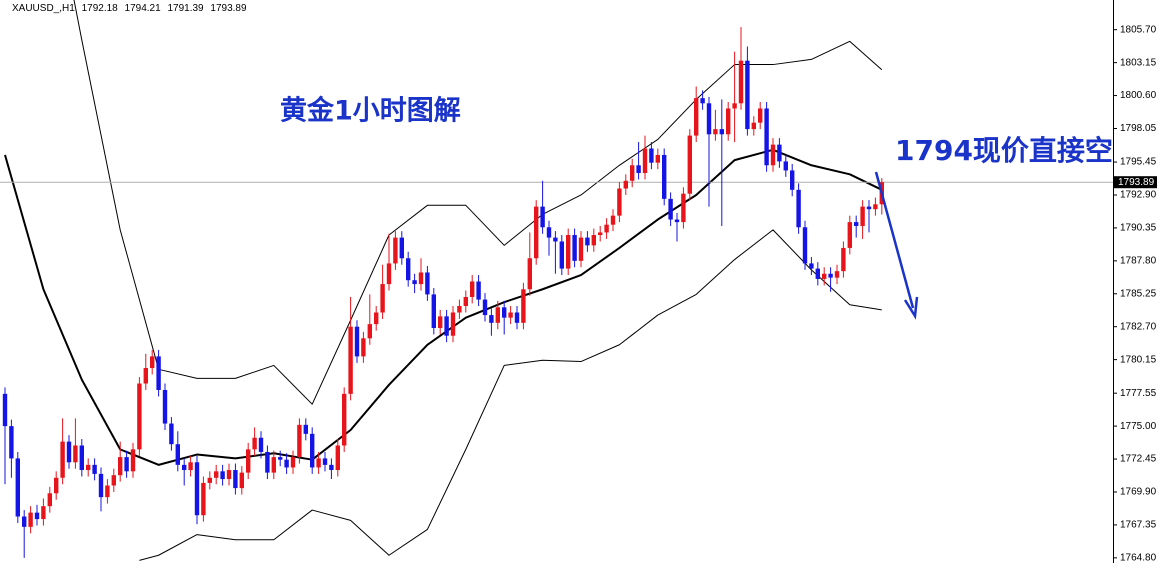 Image resolution: width=1157 pixels, height=563 pixels. What do you see at coordinates (1138, 195) in the screenshot?
I see `y-tick-label: 1792.90` at bounding box center [1138, 195].